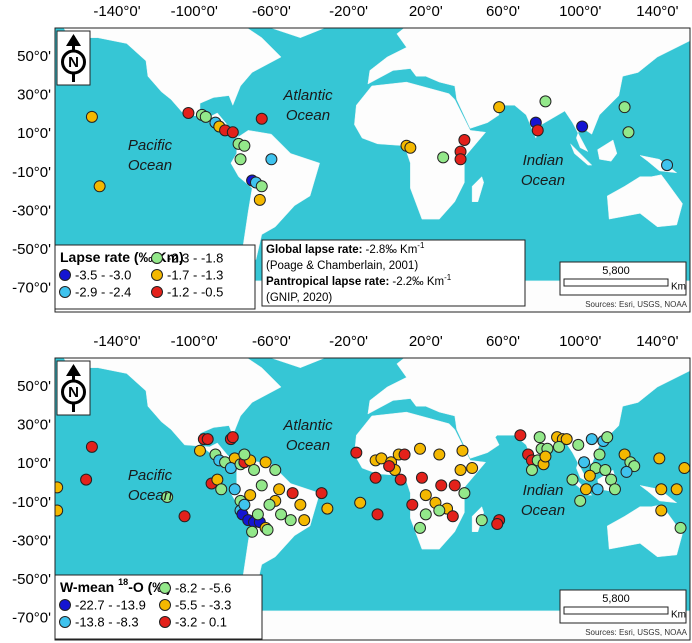  I want to click on legend-label: -13.8 - -8.3, so click(107, 621).